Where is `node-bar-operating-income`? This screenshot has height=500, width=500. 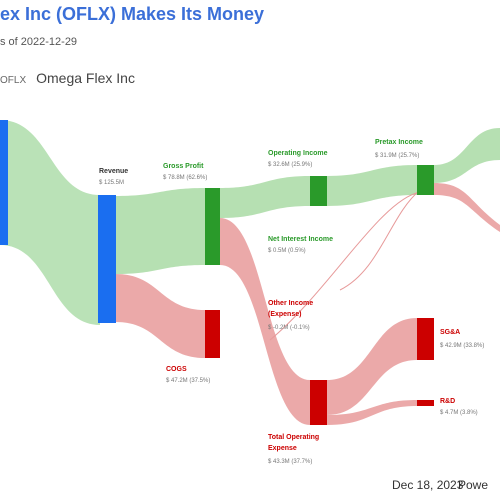
node-bar-operating-income is located at coordinates (318, 191).